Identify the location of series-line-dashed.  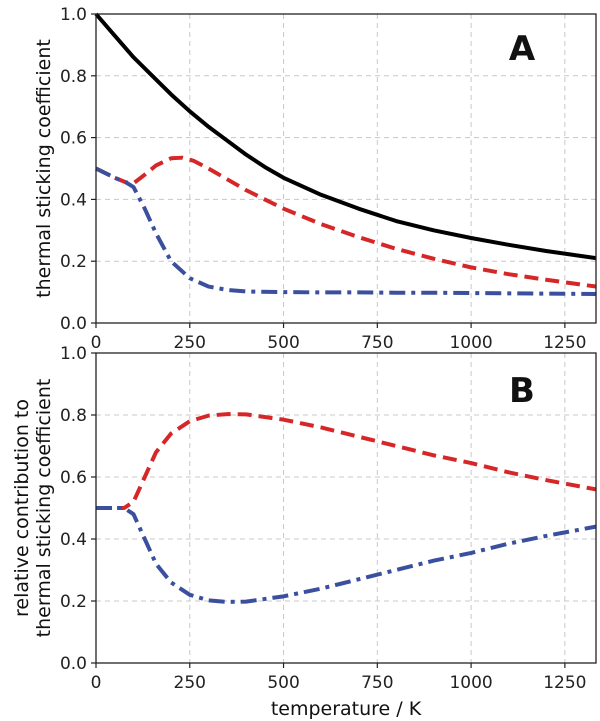
(346, 461).